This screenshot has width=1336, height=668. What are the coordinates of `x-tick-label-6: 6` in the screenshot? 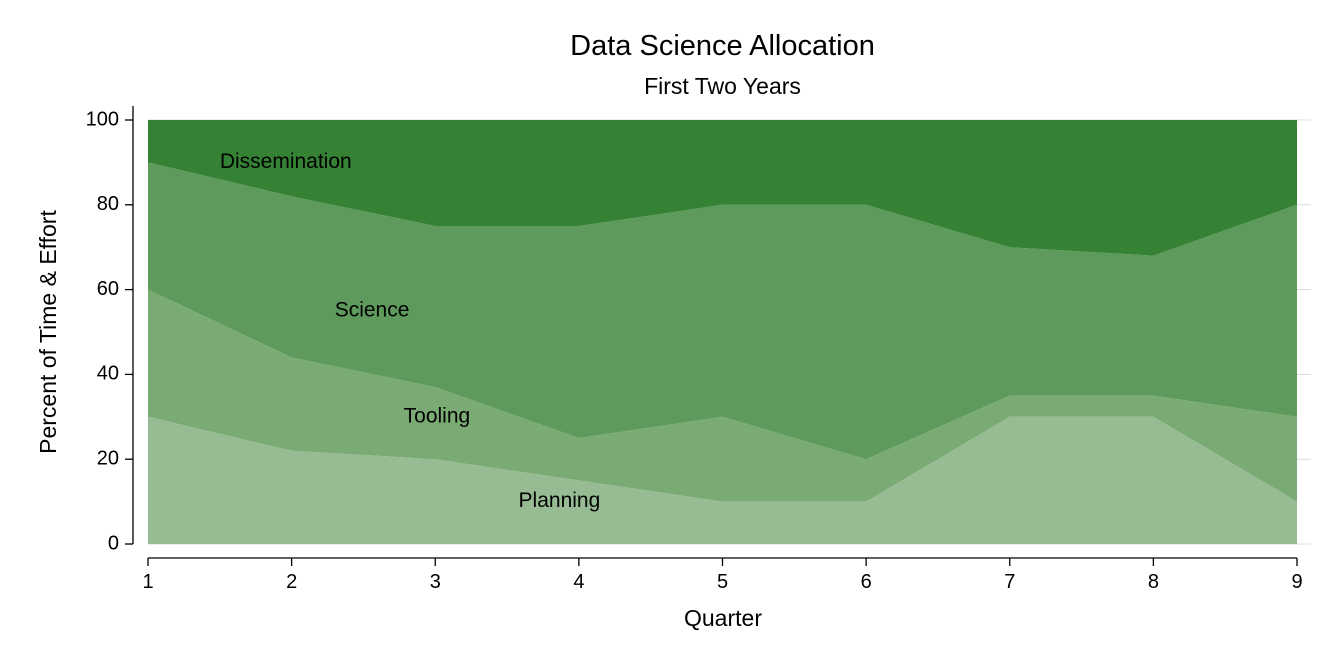 It's located at (866, 582).